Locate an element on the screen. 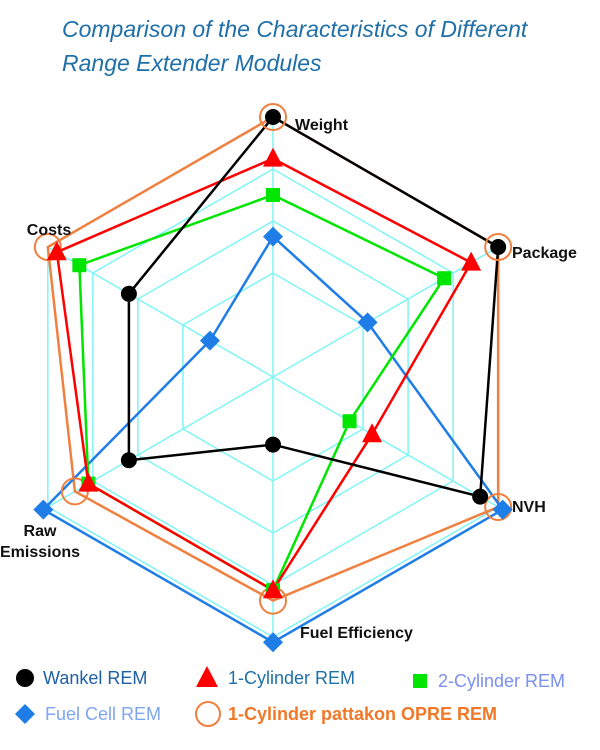  axis-label-1: Weight is located at coordinates (322, 125).